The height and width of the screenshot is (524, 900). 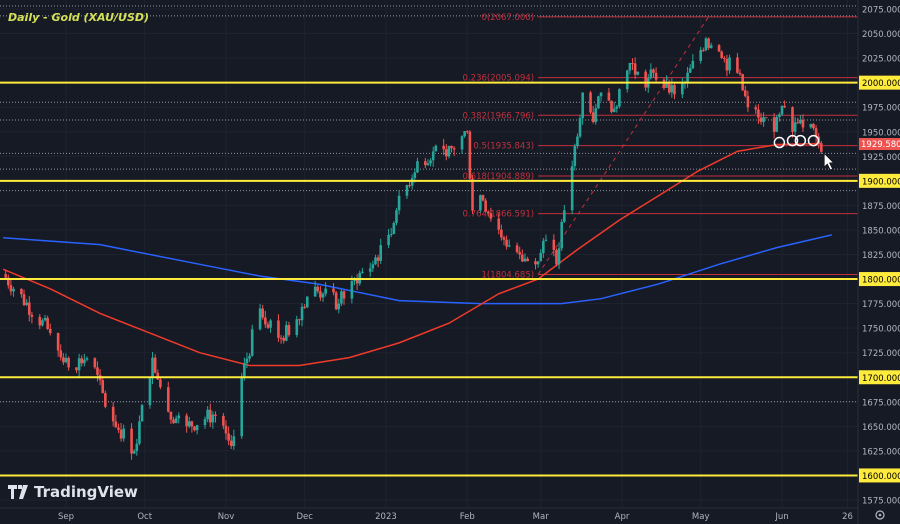 What do you see at coordinates (881, 158) in the screenshot?
I see `price-tick-label: 1925.000` at bounding box center [881, 158].